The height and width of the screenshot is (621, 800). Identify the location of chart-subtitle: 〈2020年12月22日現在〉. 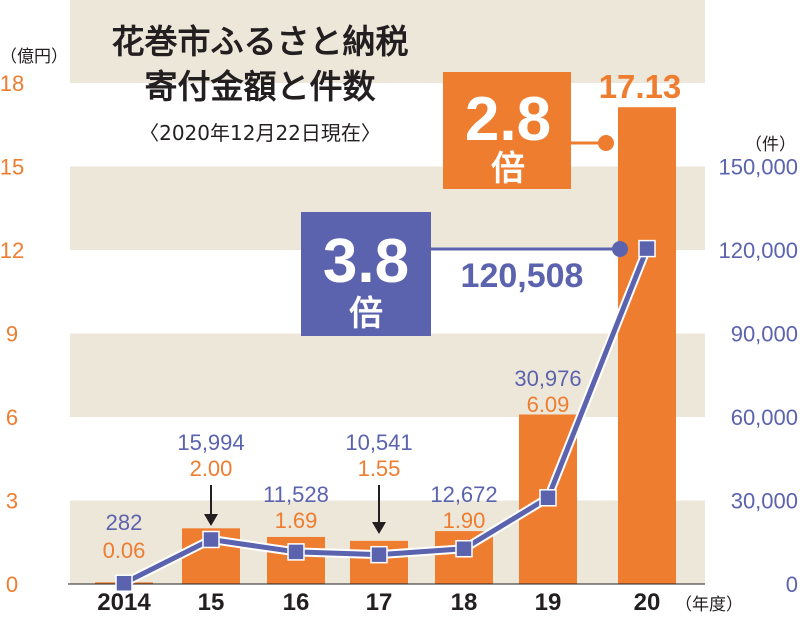
(260, 133).